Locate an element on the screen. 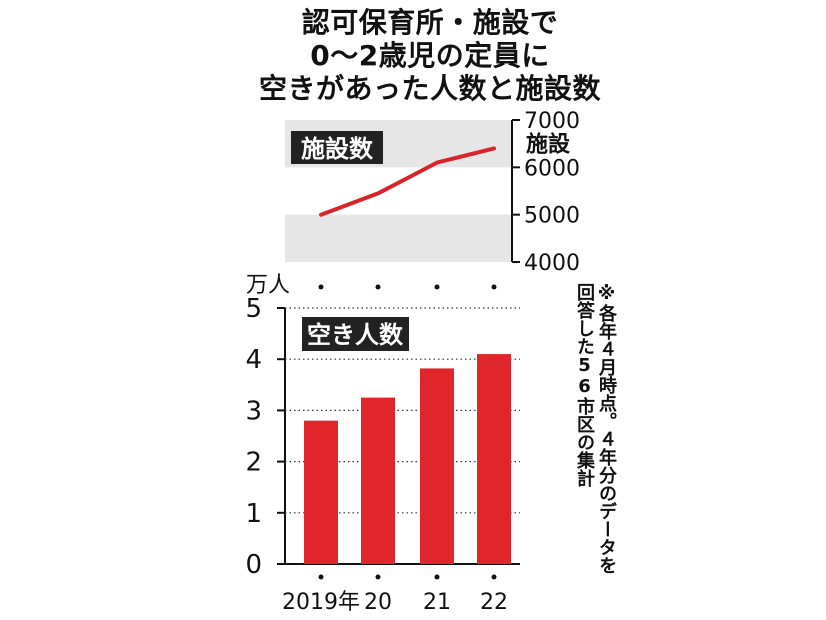 The width and height of the screenshot is (826, 620). footnote: ※各年４月時点。４年分のデータを 回答した56市区の集計 is located at coordinates (577, 445).